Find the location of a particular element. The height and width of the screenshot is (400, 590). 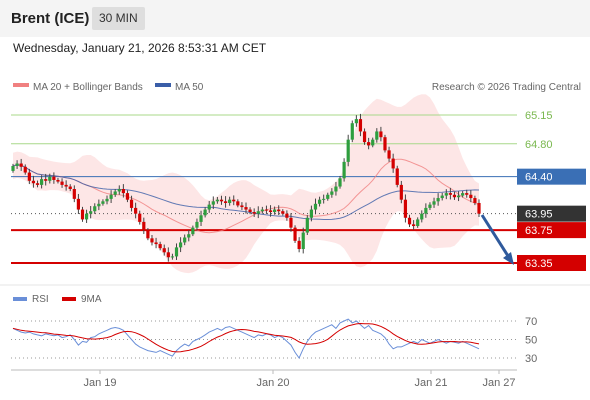

instrument-title: Brent (ICE) is located at coordinates (50, 18).